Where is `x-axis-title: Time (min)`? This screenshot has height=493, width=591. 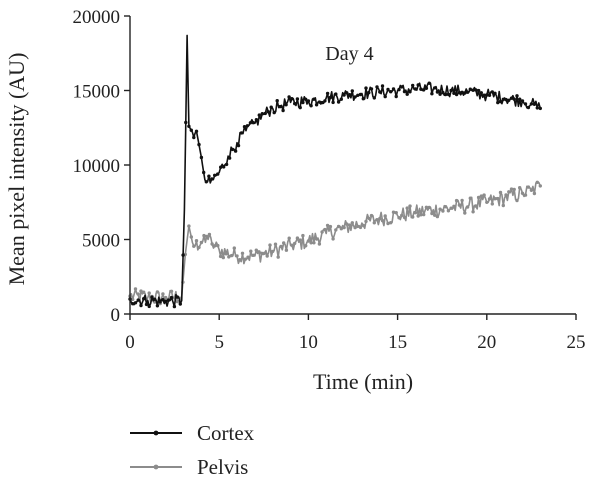
x-axis-title: Time (min) is located at coordinates (363, 381).